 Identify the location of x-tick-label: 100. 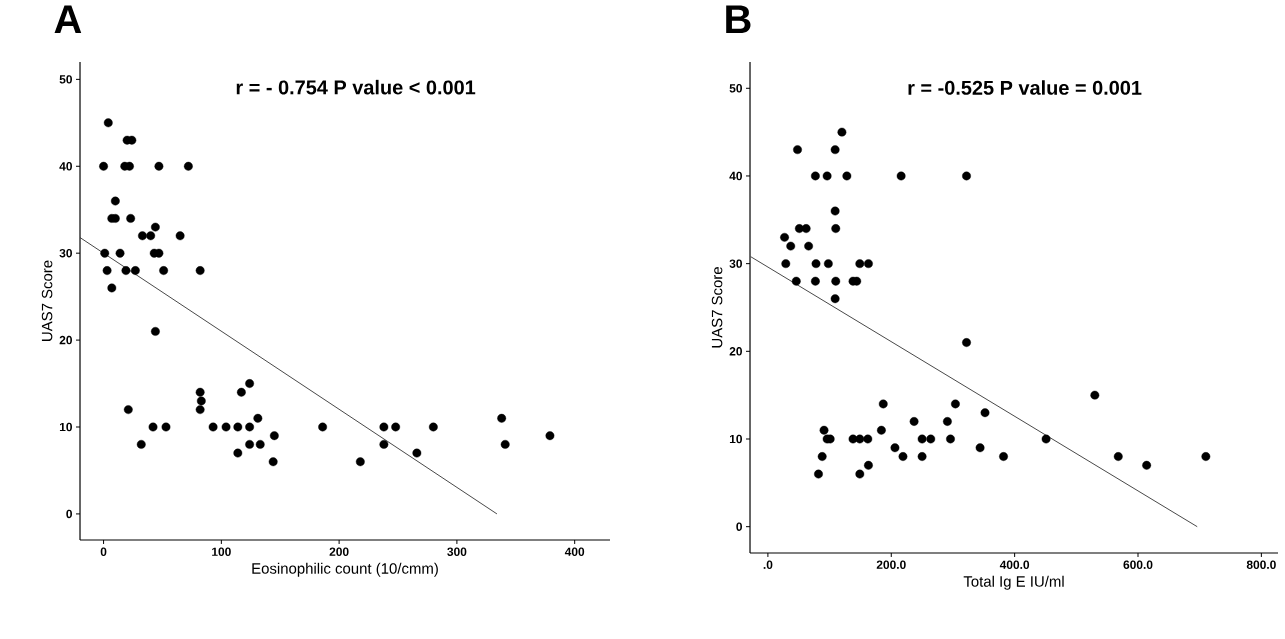
(221, 551).